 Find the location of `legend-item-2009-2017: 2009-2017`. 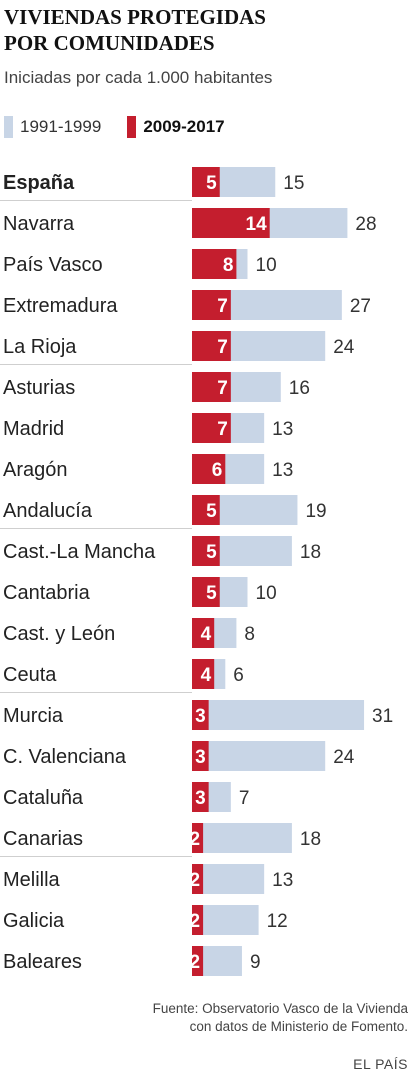

legend-item-2009-2017: 2009-2017 is located at coordinates (176, 127).